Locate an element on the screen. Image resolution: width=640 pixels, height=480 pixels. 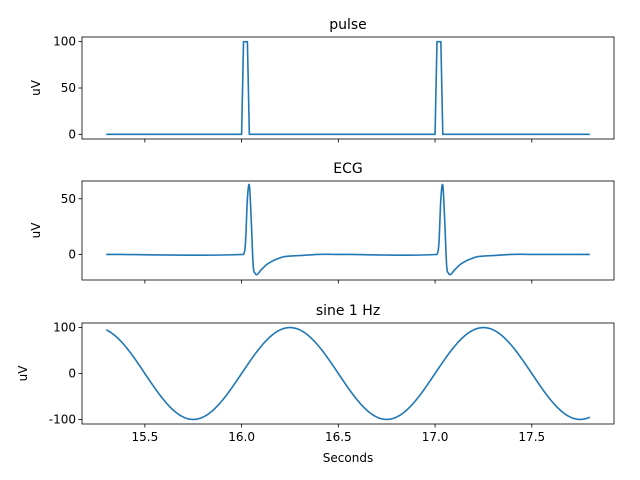
x-tick-label: 16.5 is located at coordinates (338, 437).